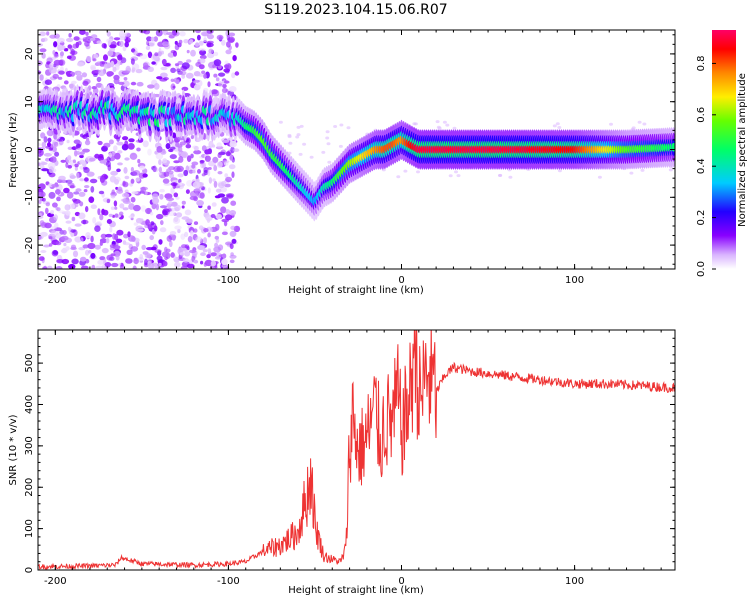 The image size is (750, 600). I want to click on colorbar-tick-label: 0.8, so click(701, 63).